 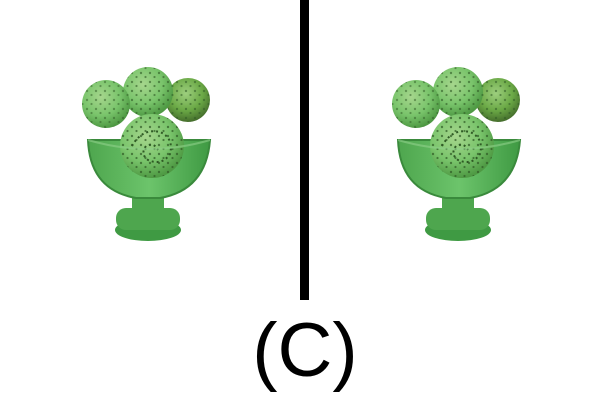 I want to click on vertical-divider, so click(x=304, y=150).